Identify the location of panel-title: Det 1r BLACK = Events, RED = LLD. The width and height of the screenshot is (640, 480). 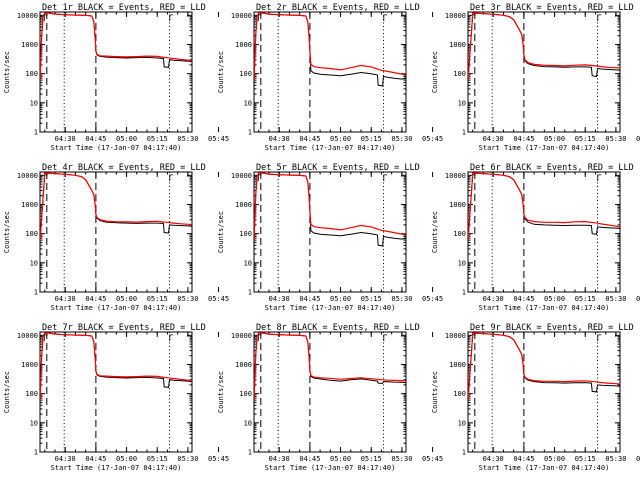
(124, 8).